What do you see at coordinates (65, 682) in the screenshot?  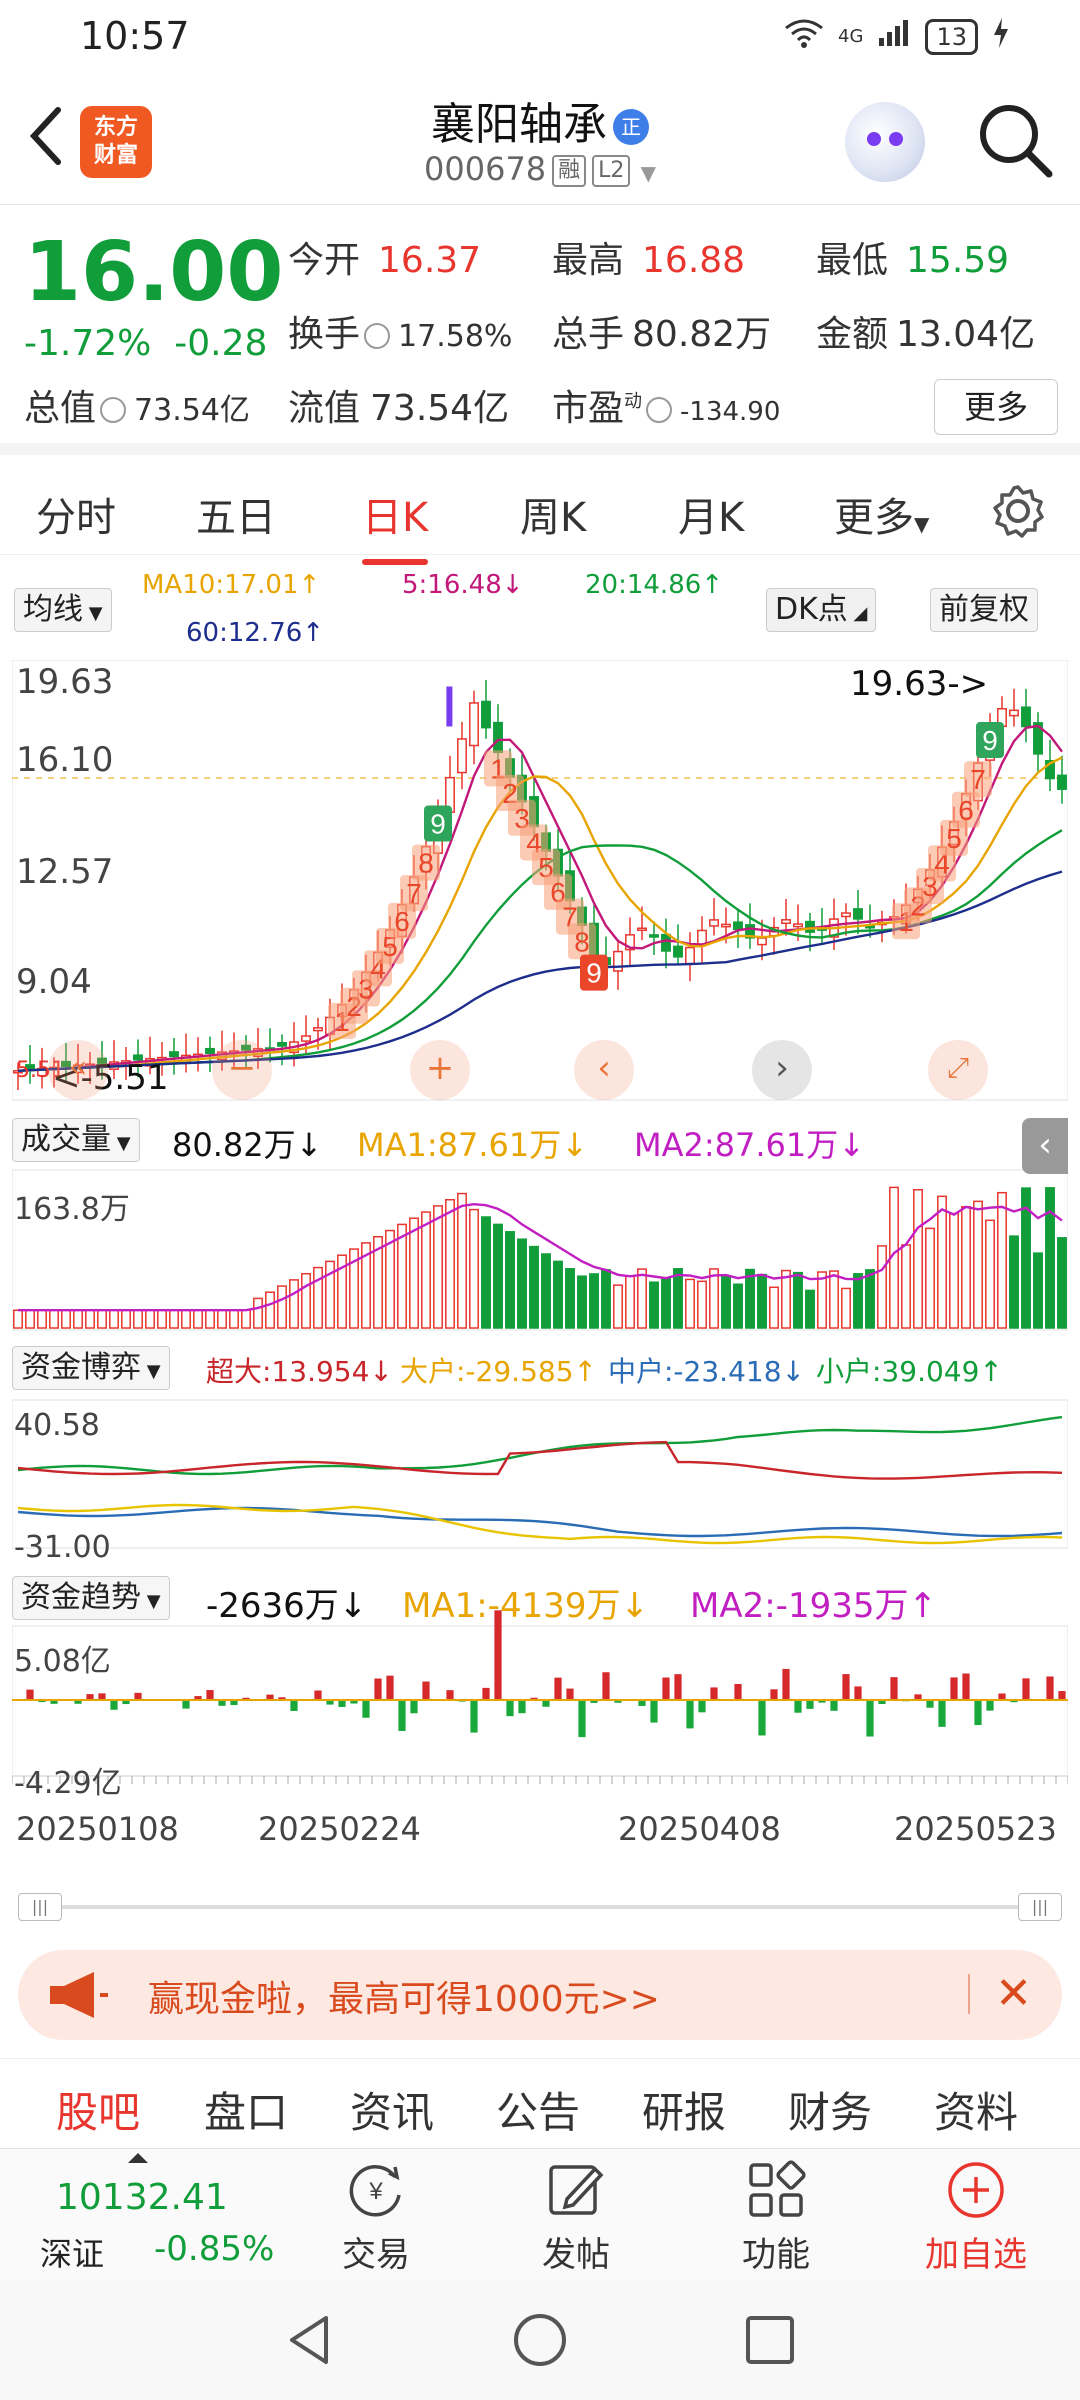 I see `y-label-1: 19.63` at bounding box center [65, 682].